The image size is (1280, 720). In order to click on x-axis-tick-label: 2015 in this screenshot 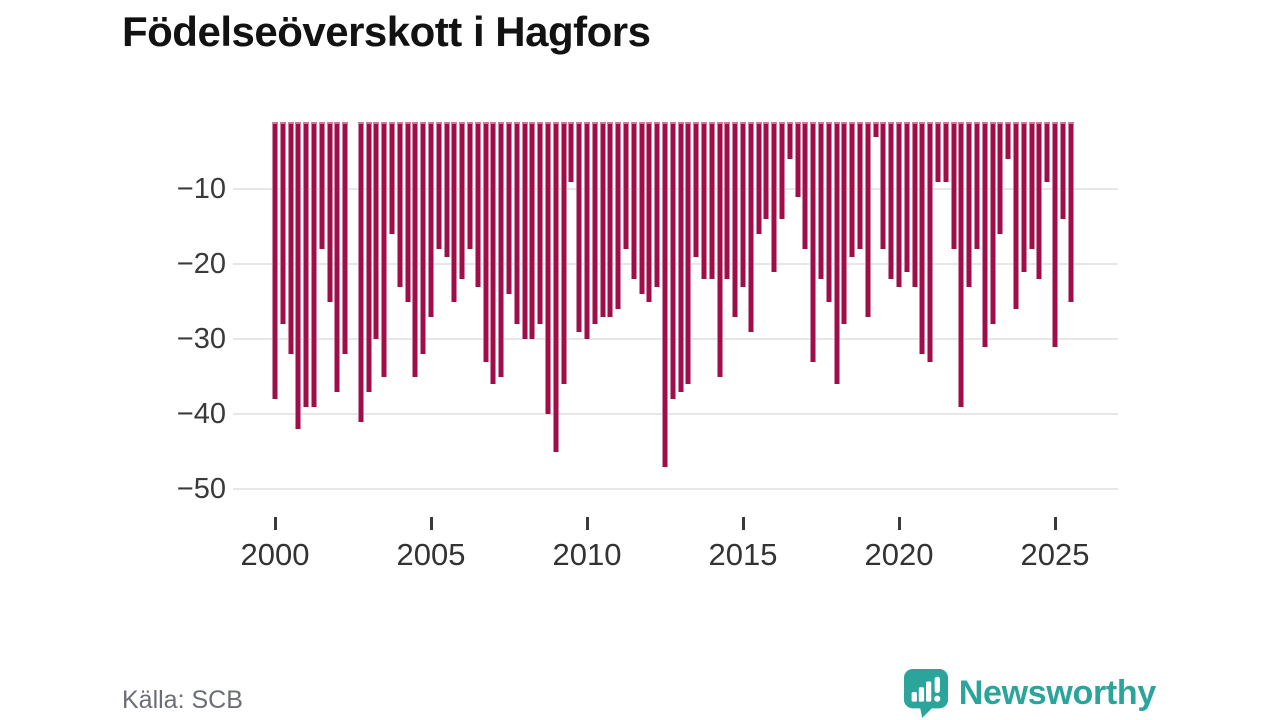, I will do `click(743, 554)`.